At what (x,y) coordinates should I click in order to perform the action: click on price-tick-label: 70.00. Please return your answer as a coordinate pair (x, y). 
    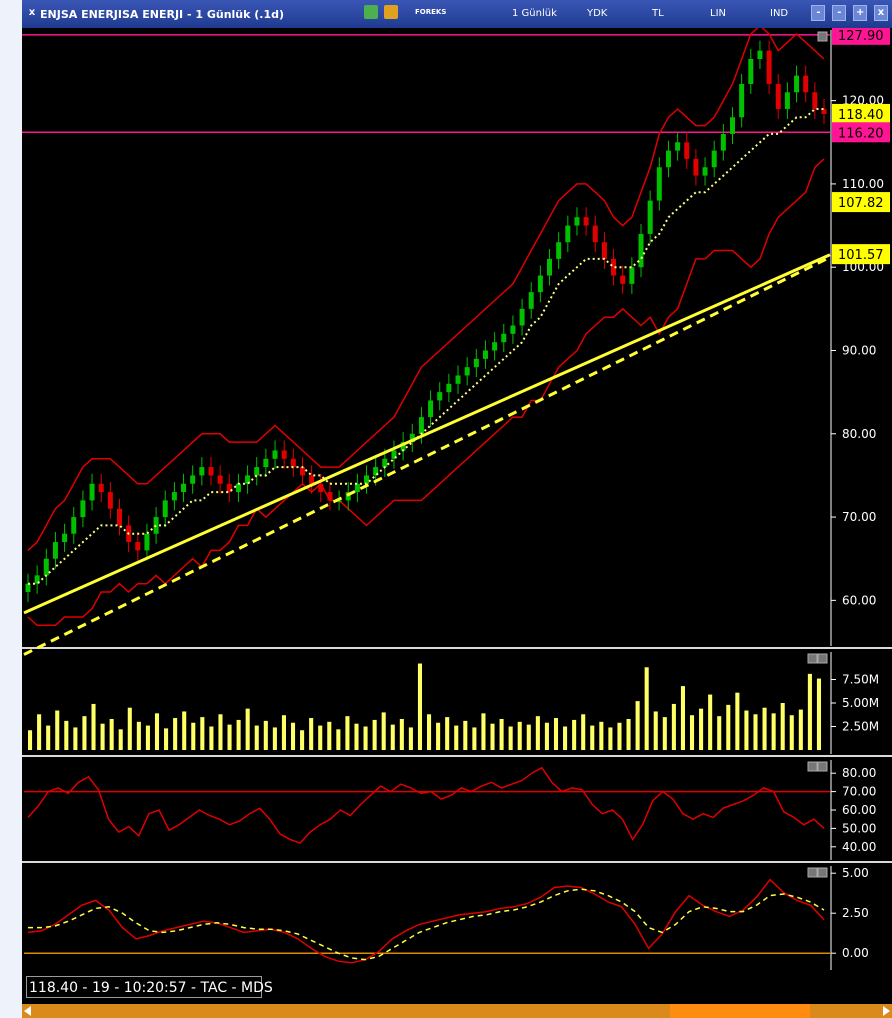
    Looking at the image, I should click on (859, 517).